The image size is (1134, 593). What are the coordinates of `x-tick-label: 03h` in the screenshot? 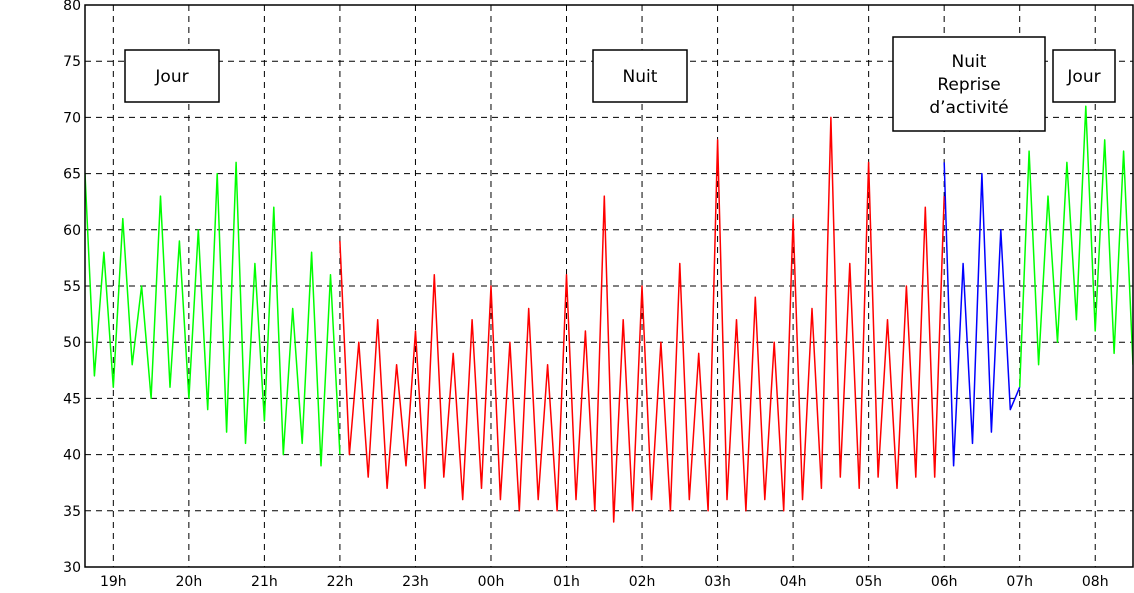 It's located at (717, 582).